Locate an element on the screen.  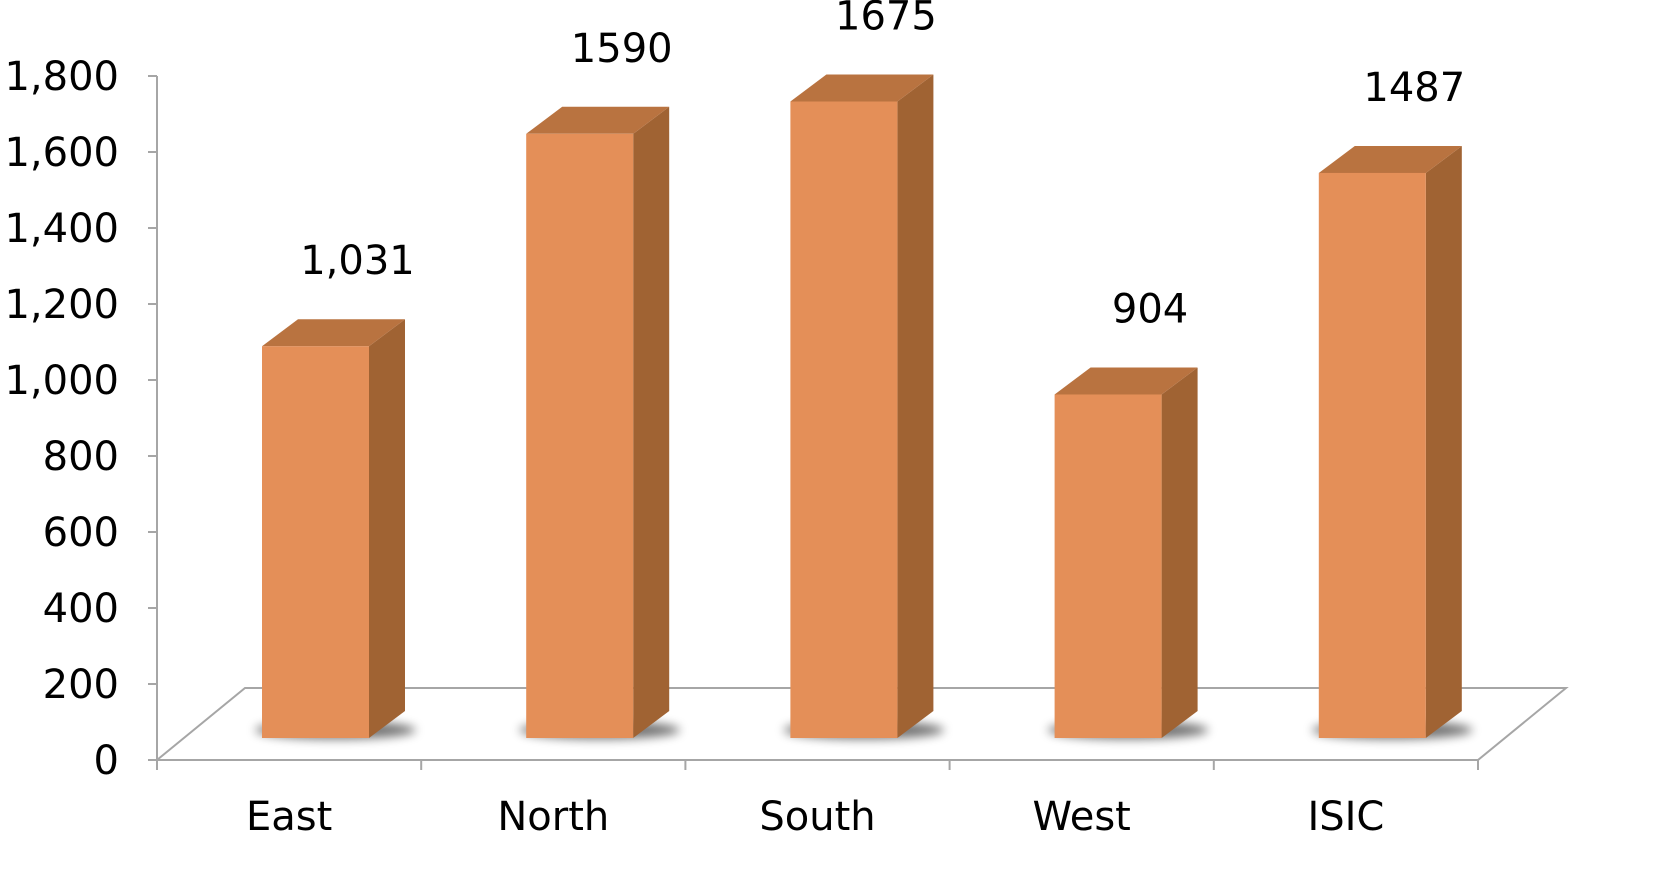
data-label: 1487 is located at coordinates (1414, 88).